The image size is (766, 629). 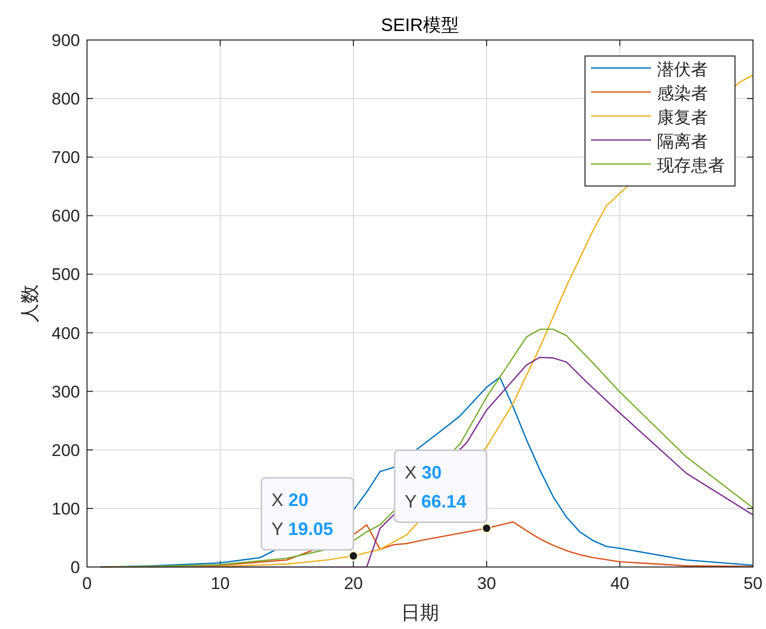 I want to click on y-tick-label: 500, so click(x=66, y=274).